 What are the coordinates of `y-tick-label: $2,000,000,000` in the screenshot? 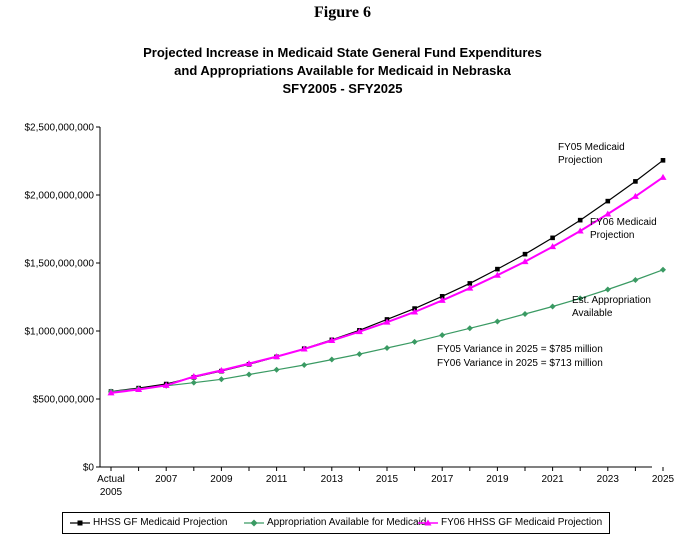 It's located at (59, 196).